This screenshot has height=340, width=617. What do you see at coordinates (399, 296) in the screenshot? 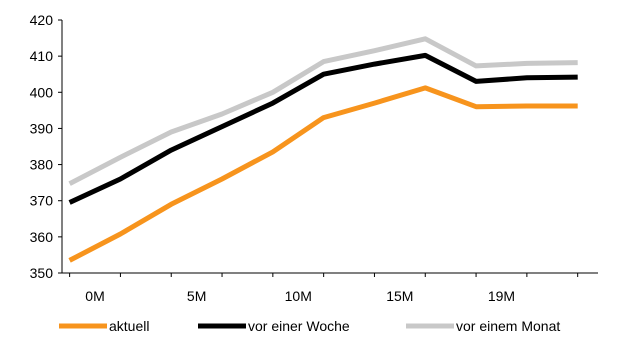
I see `x-tick-label: 15M` at bounding box center [399, 296].